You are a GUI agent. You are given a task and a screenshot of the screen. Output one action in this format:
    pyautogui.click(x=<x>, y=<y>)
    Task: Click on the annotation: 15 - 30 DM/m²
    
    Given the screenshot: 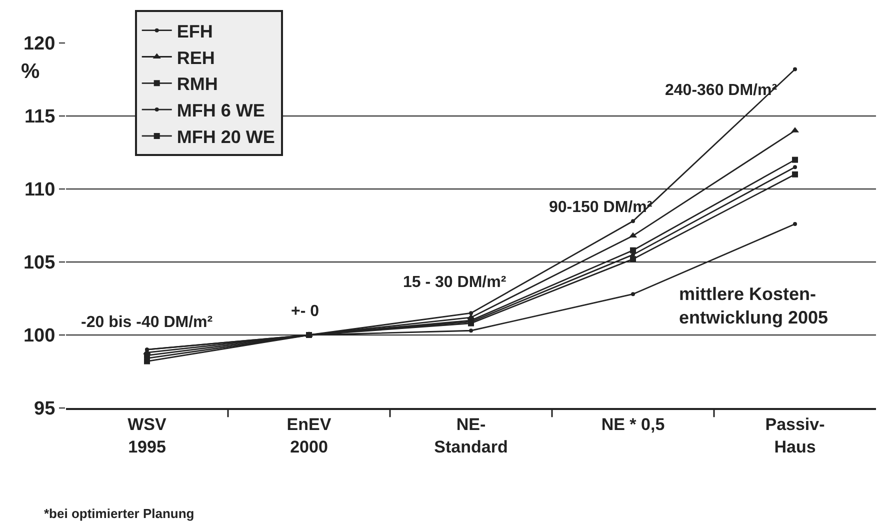 What is the action you would take?
    pyautogui.click(x=454, y=282)
    